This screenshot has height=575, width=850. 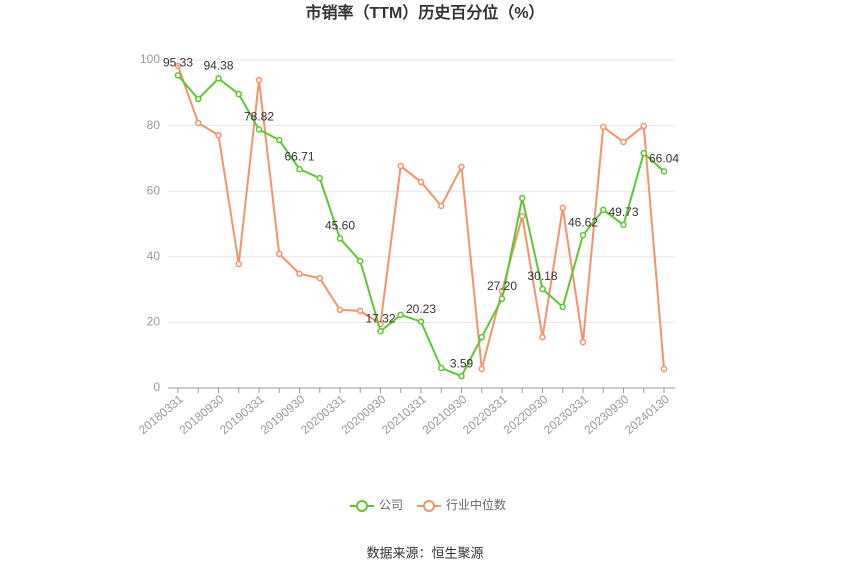 I want to click on data-label: 49.73, so click(x=623, y=212).